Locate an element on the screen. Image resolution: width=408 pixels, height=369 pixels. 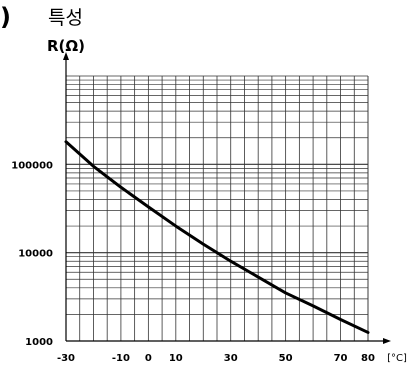
y-tick-label: 10000 is located at coordinates (35, 254).